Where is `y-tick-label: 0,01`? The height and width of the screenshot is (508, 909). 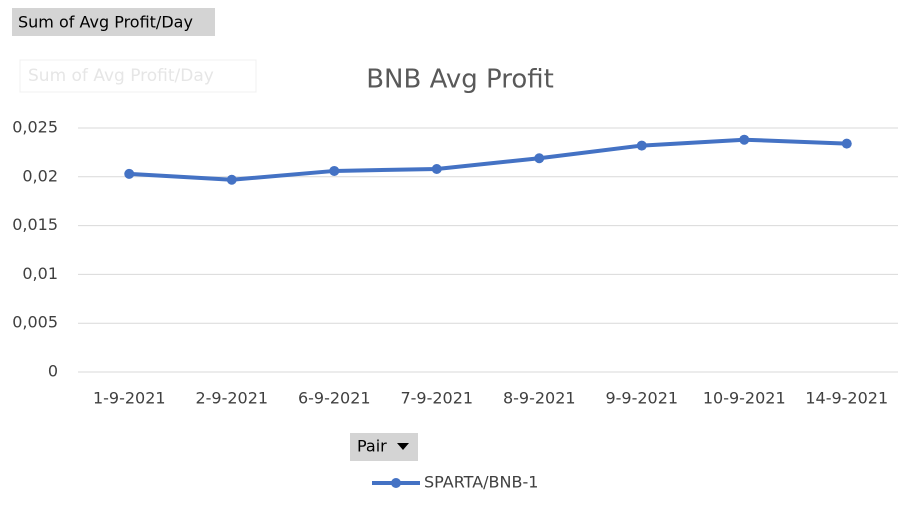
y-tick-label: 0,01 is located at coordinates (40, 273).